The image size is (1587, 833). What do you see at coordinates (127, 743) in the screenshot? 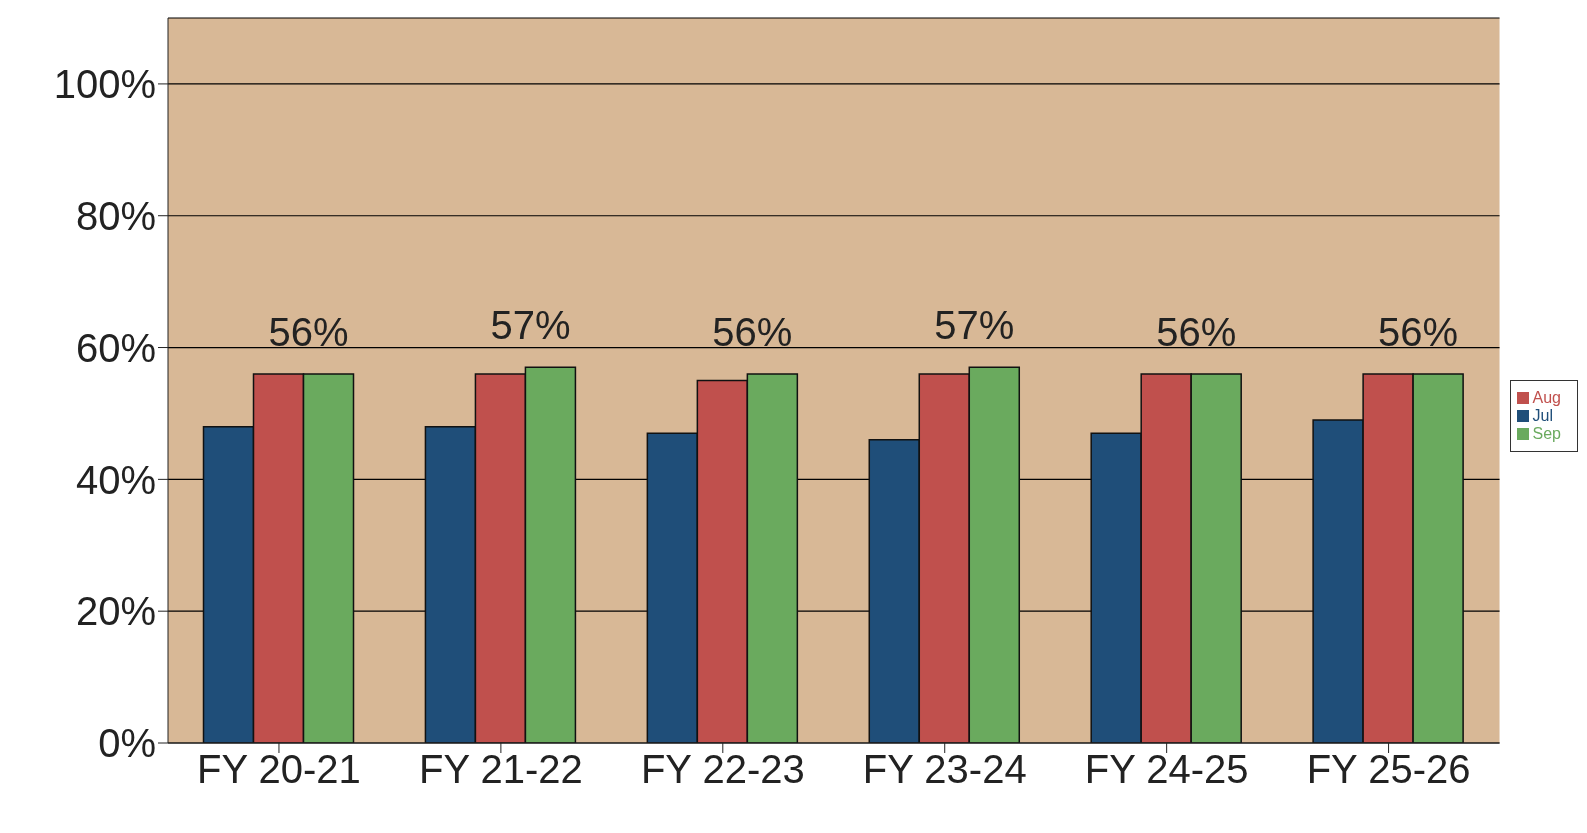
I see `y-tick-label: 0%` at bounding box center [127, 743].